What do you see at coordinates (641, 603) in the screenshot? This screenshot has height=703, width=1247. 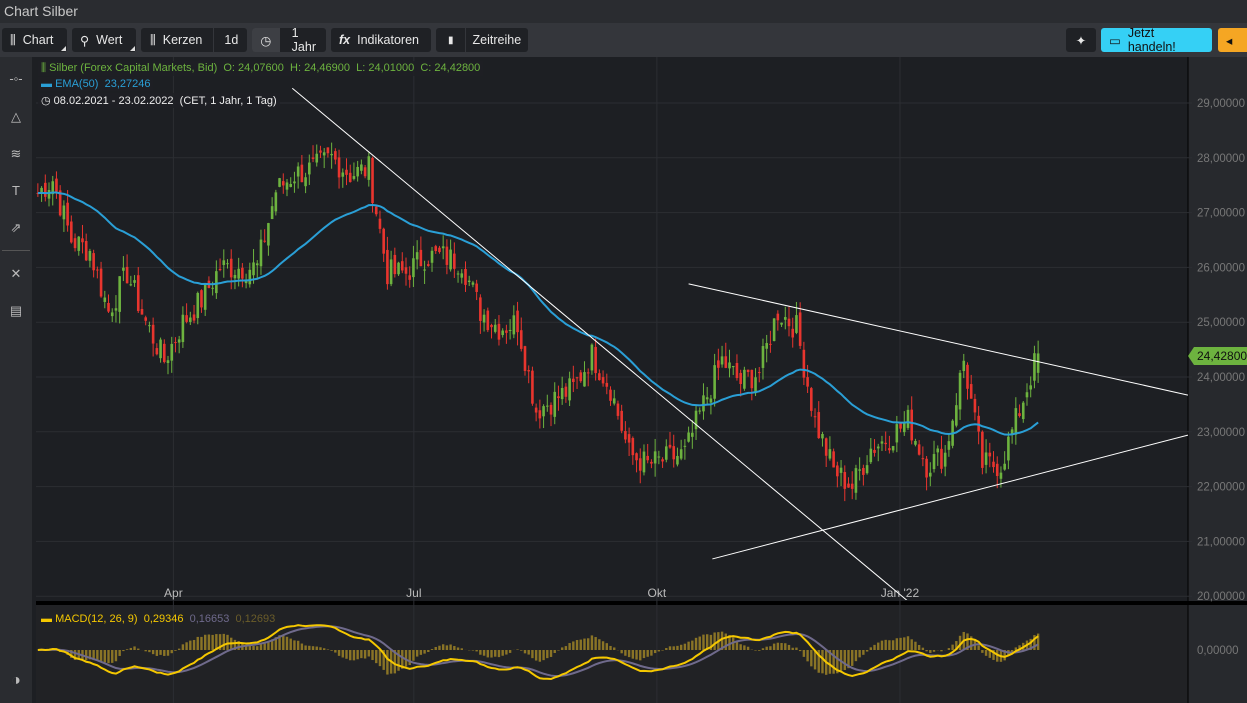 I see `pane-divider` at bounding box center [641, 603].